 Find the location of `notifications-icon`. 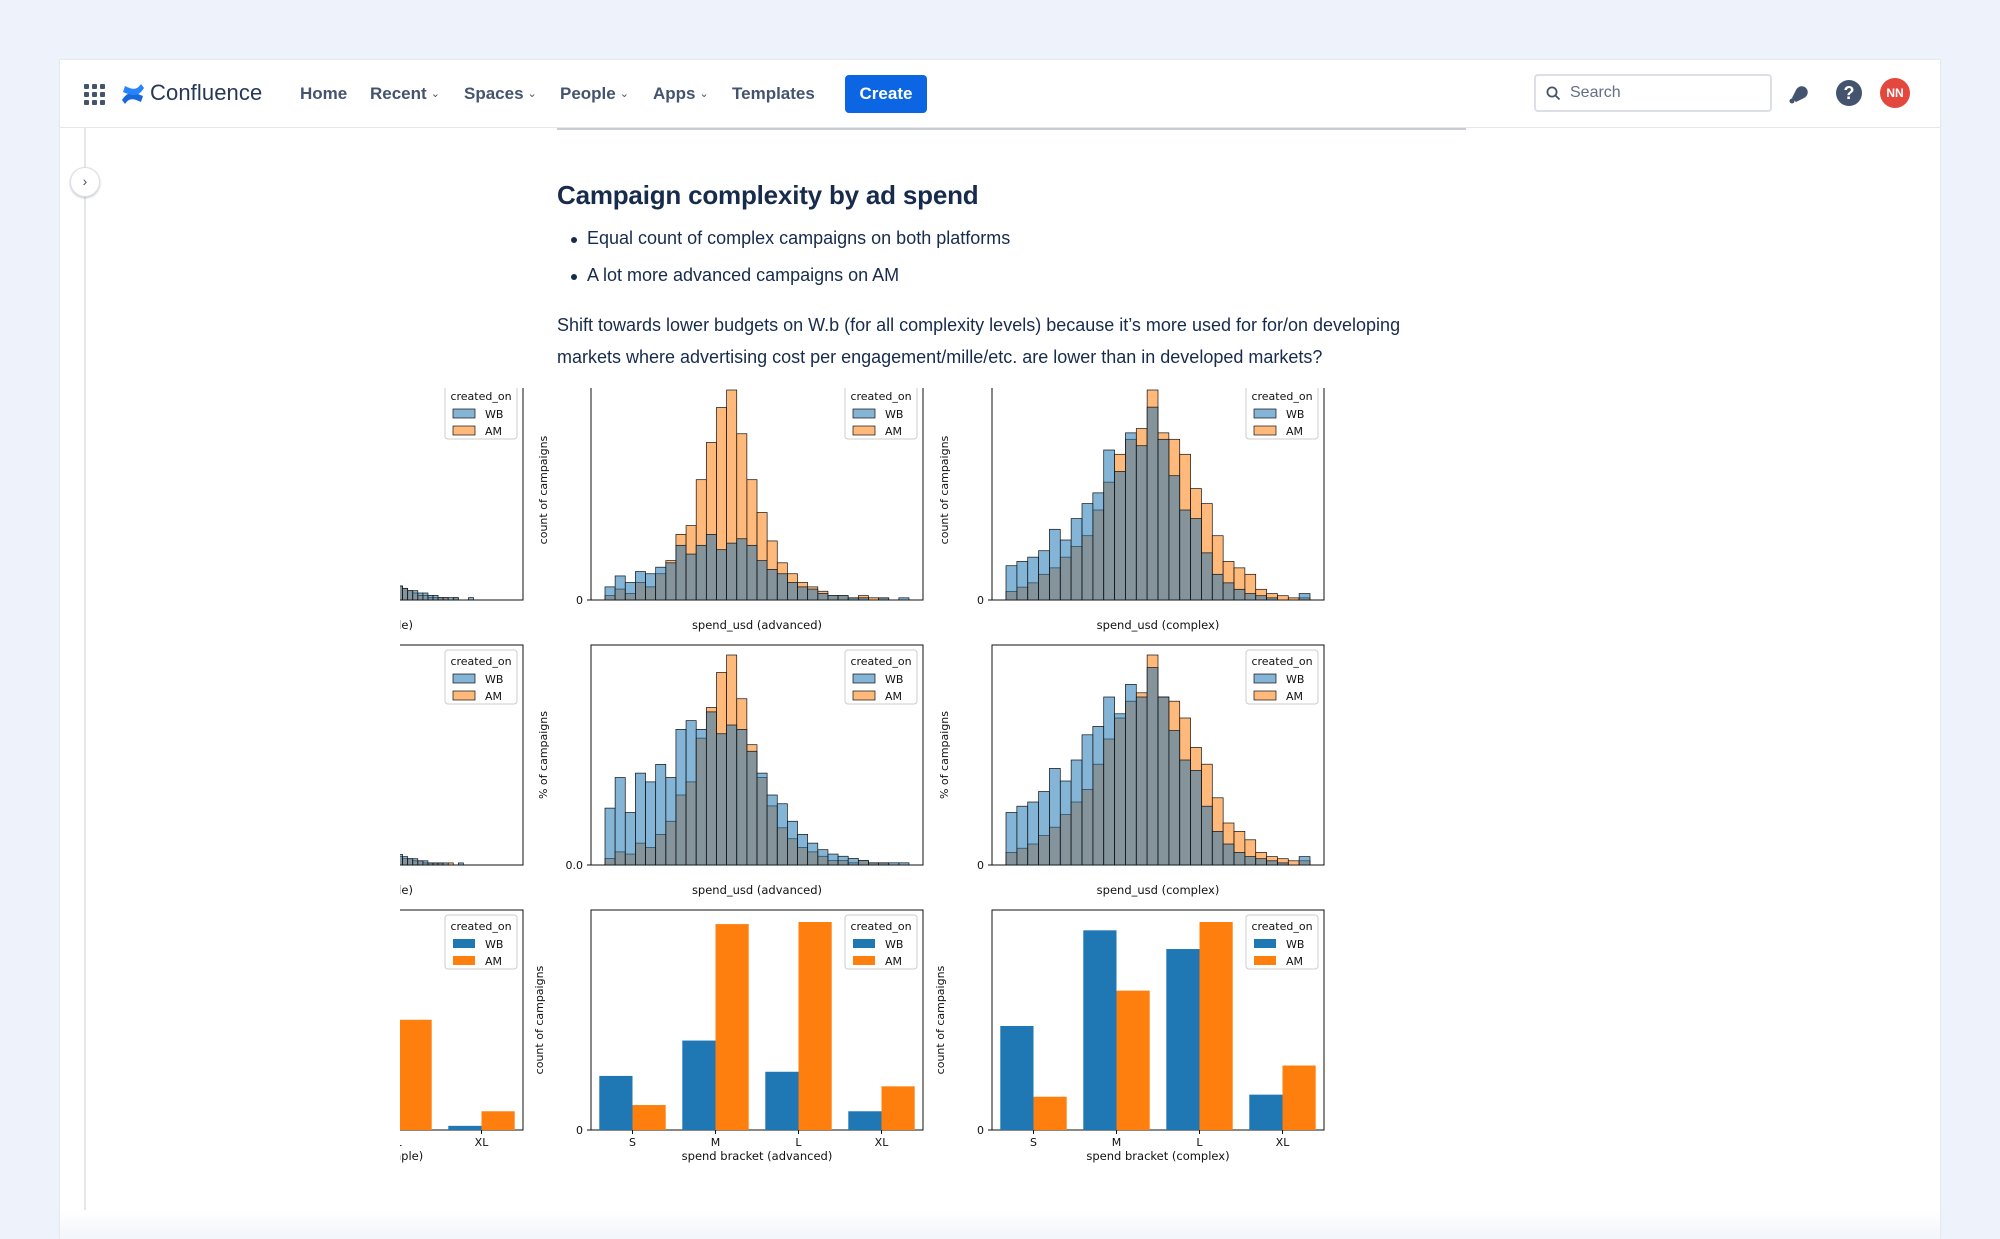

notifications-icon is located at coordinates (1800, 94).